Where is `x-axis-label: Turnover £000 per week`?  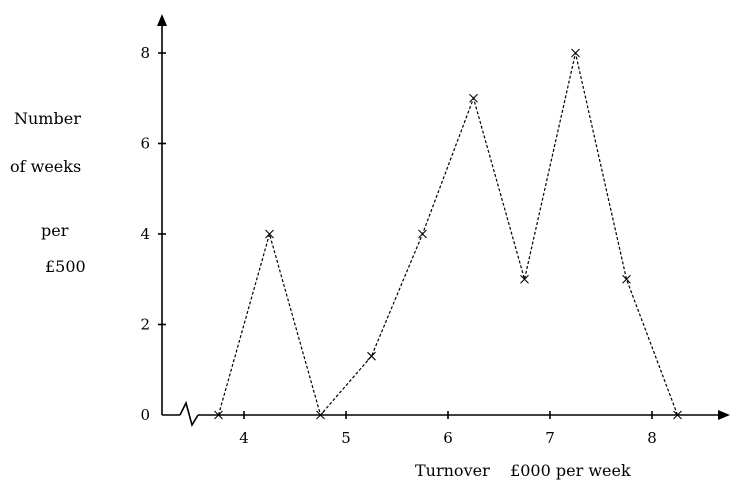
x-axis-label: Turnover £000 per week is located at coordinates (523, 470).